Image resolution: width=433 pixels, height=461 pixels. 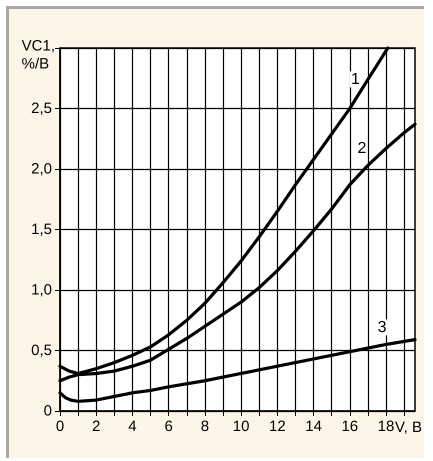 I want to click on series-label: 1, so click(x=355, y=79).